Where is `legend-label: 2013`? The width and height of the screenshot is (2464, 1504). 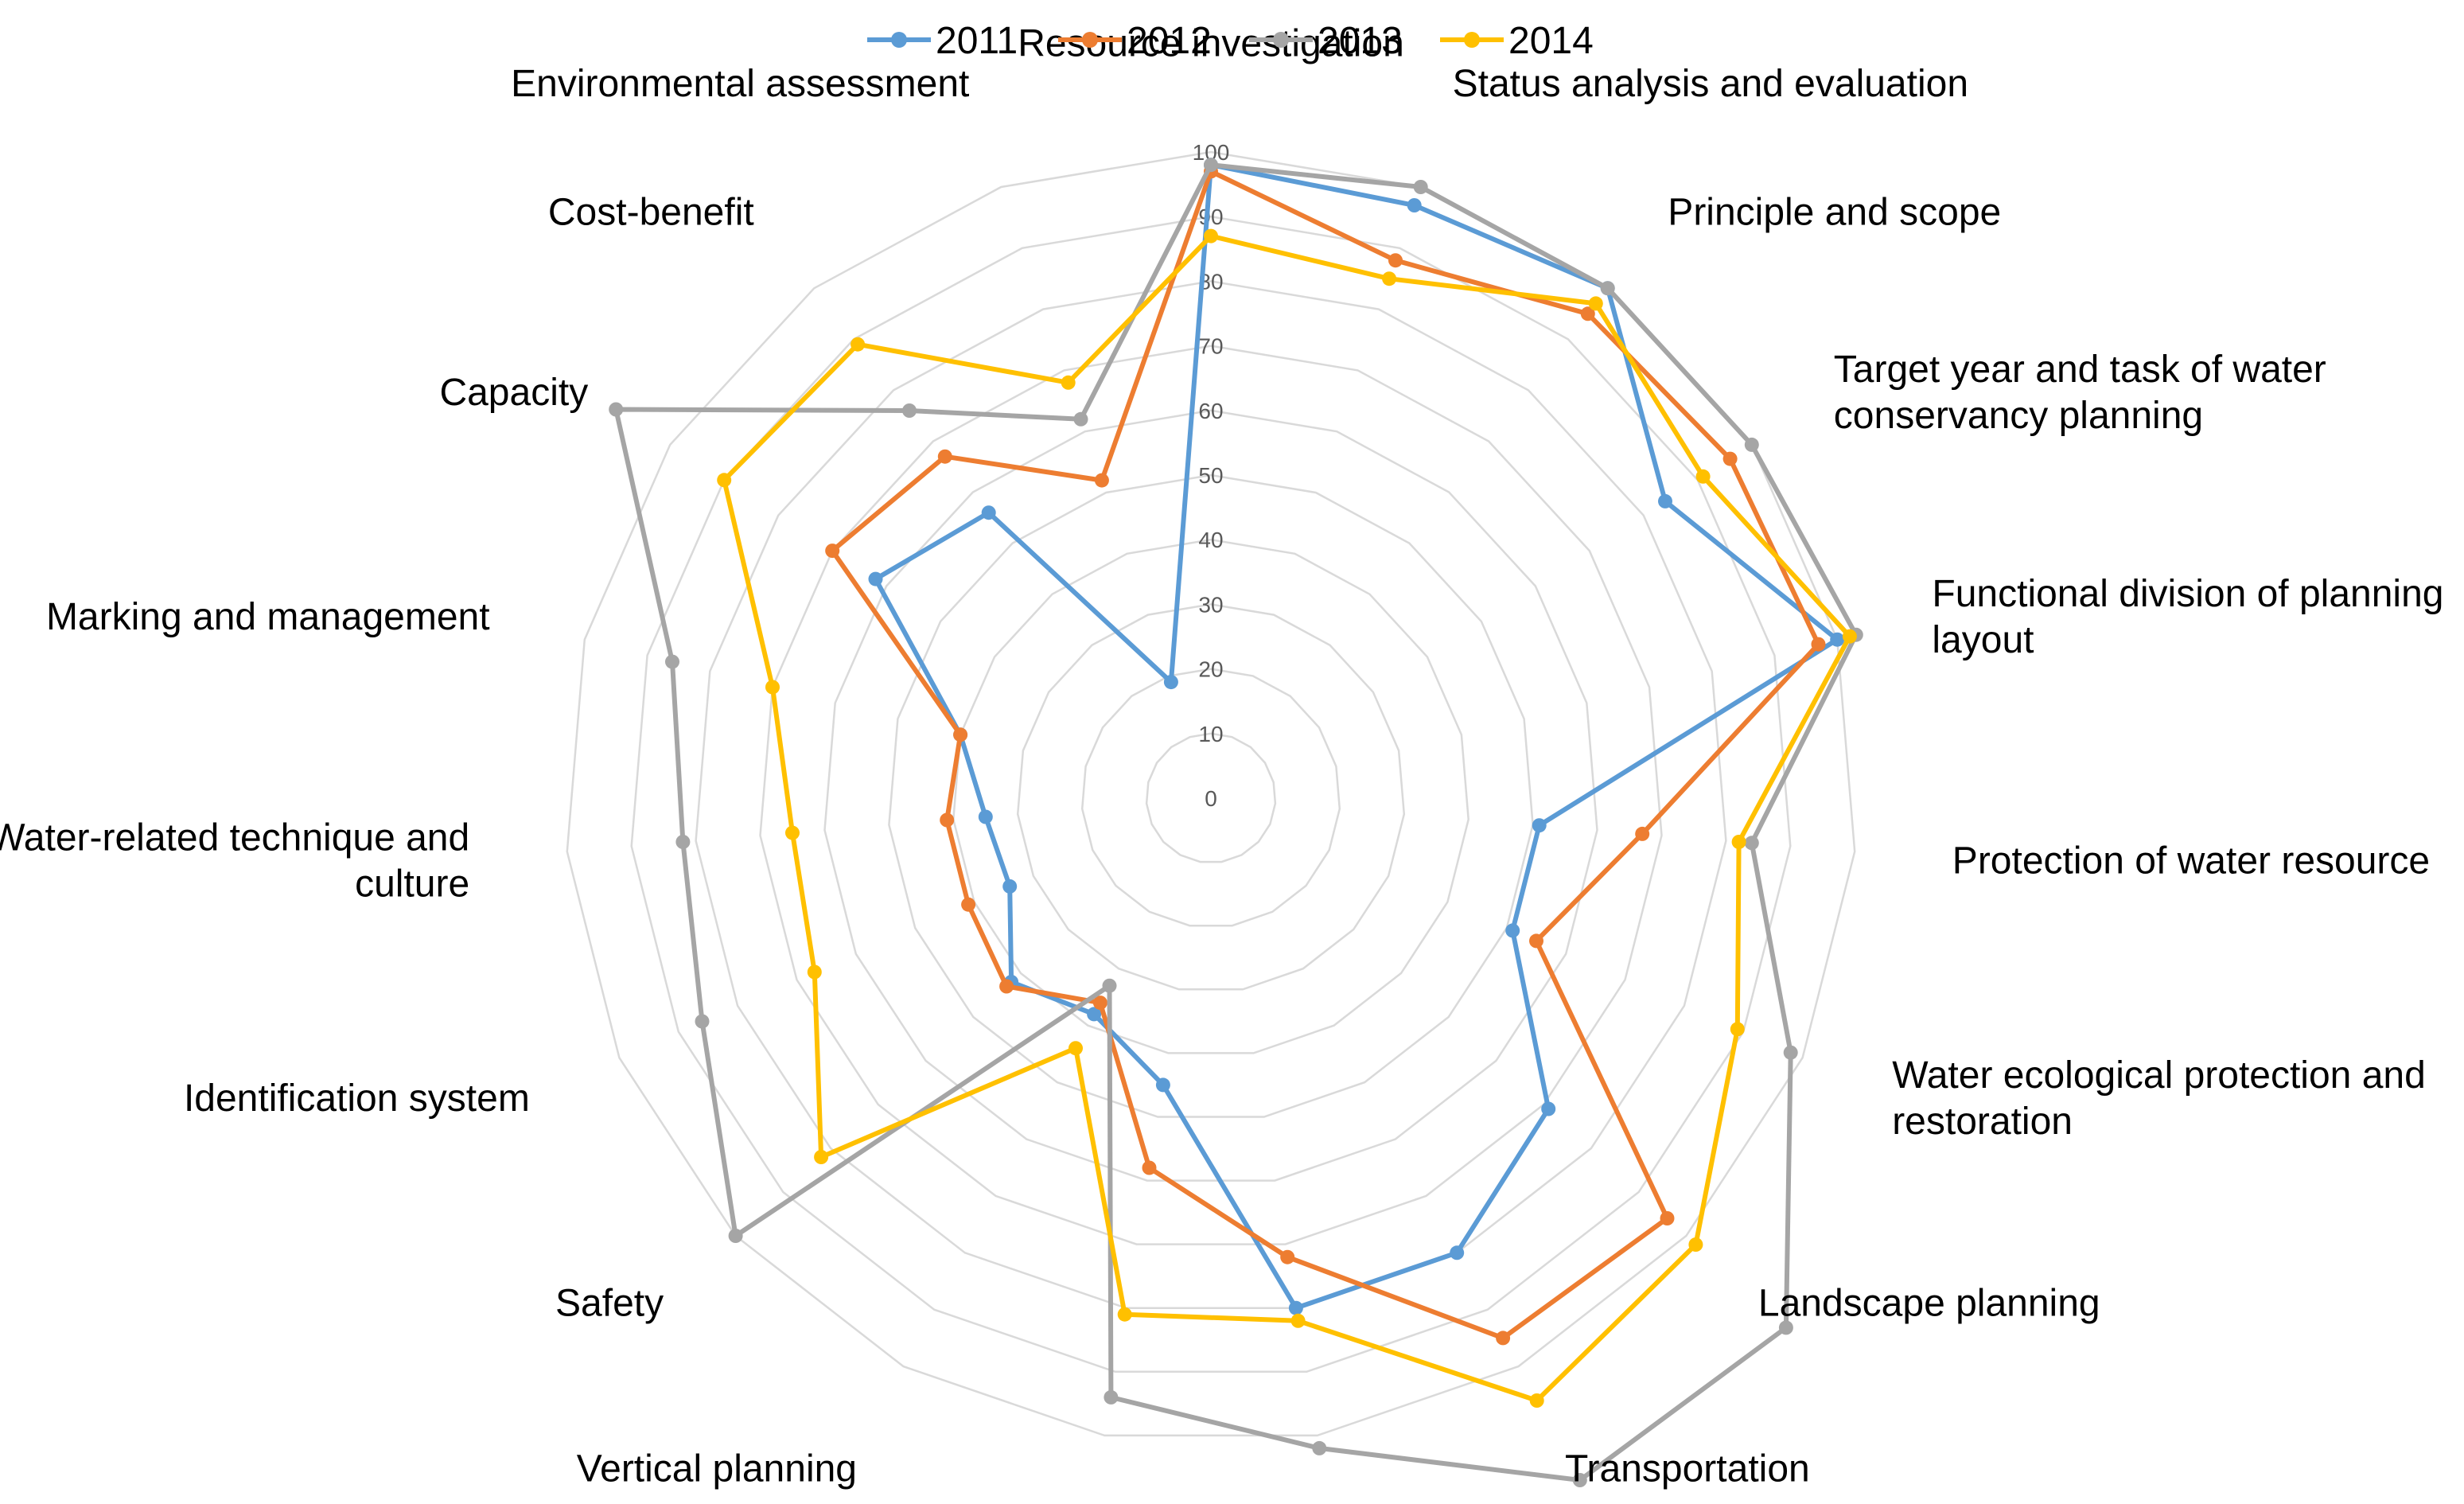
legend-label: 2013 is located at coordinates (1360, 41).